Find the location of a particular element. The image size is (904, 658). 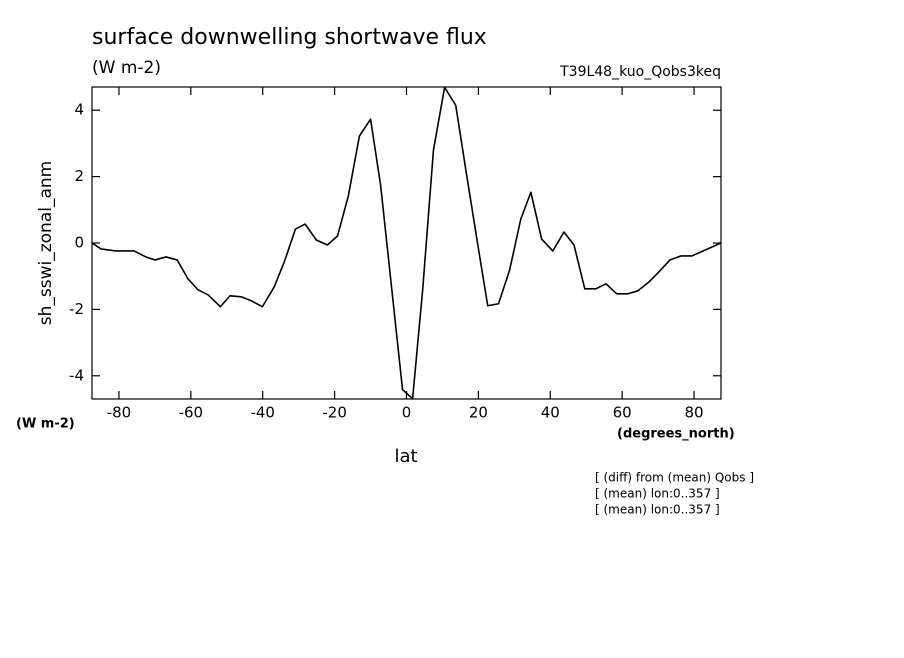

x-tick-label: -40 is located at coordinates (262, 413).